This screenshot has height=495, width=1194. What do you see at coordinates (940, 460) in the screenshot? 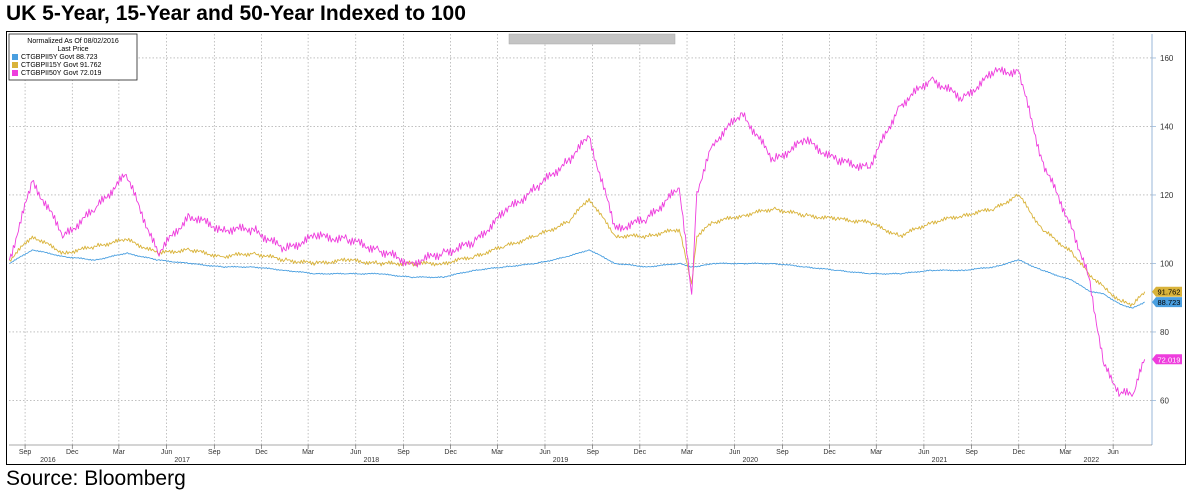
I see `x-year-label: 2021` at bounding box center [940, 460].